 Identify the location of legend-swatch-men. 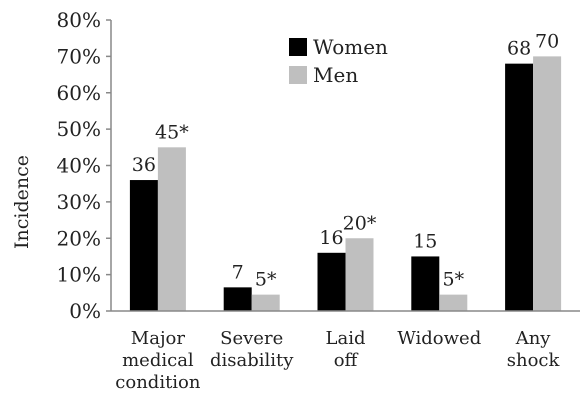
(298, 75).